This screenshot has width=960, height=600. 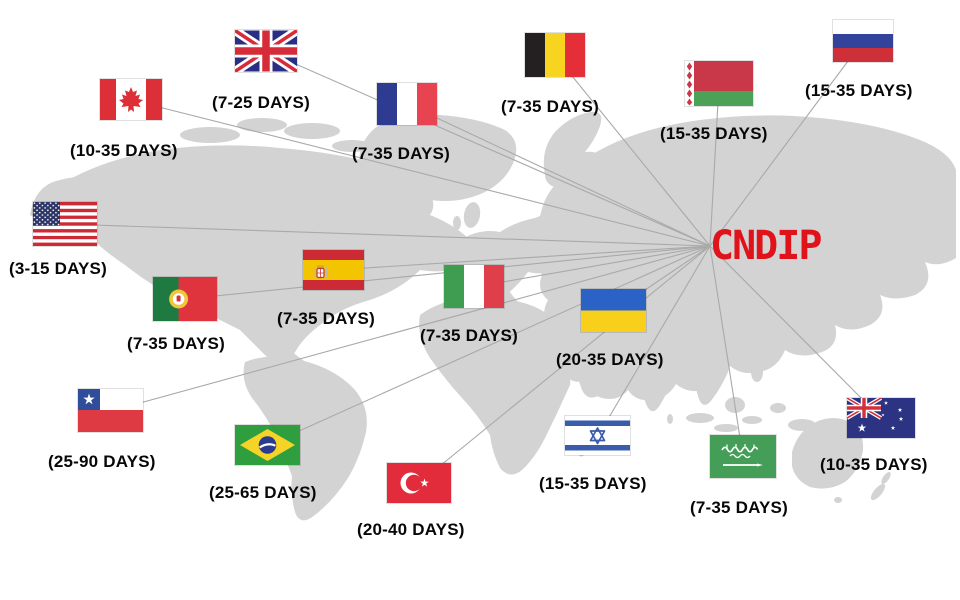 What do you see at coordinates (881, 418) in the screenshot?
I see `flag-australia` at bounding box center [881, 418].